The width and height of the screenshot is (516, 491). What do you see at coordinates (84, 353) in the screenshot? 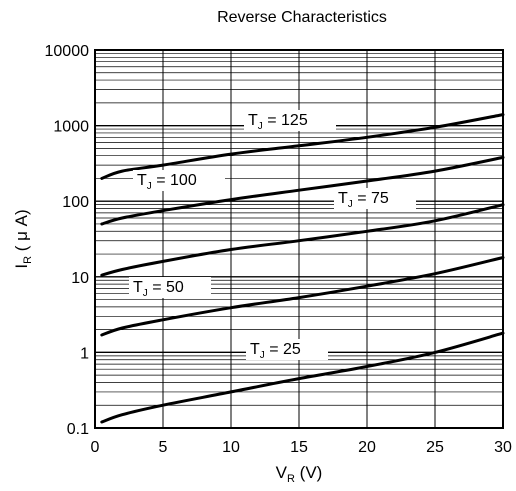
I see `y-tick-label: 1` at bounding box center [84, 353].